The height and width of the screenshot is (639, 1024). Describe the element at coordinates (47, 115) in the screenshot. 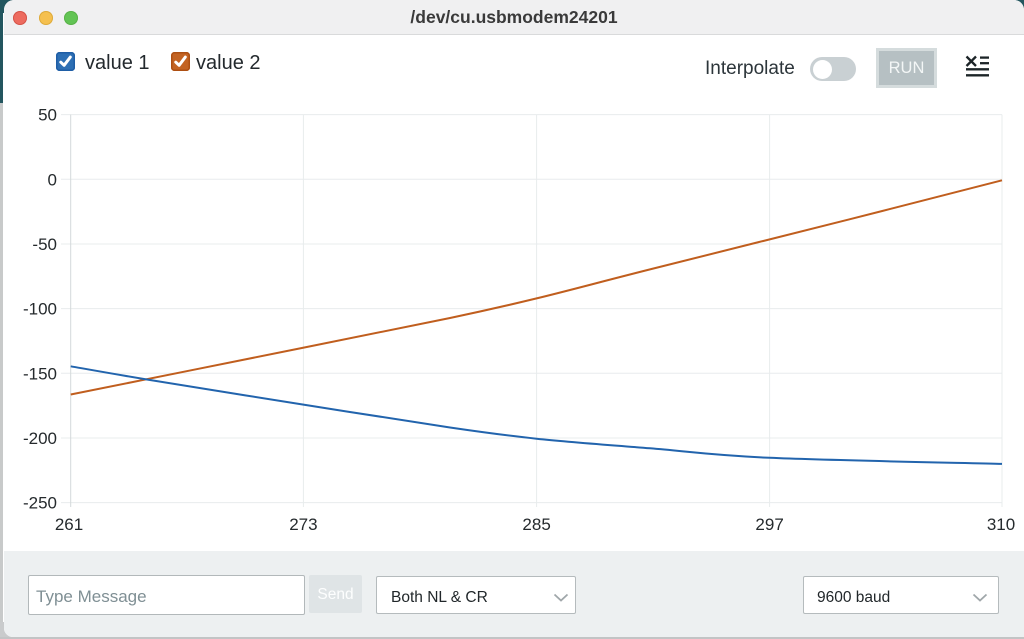

I see `svg-text: 50` at that location.